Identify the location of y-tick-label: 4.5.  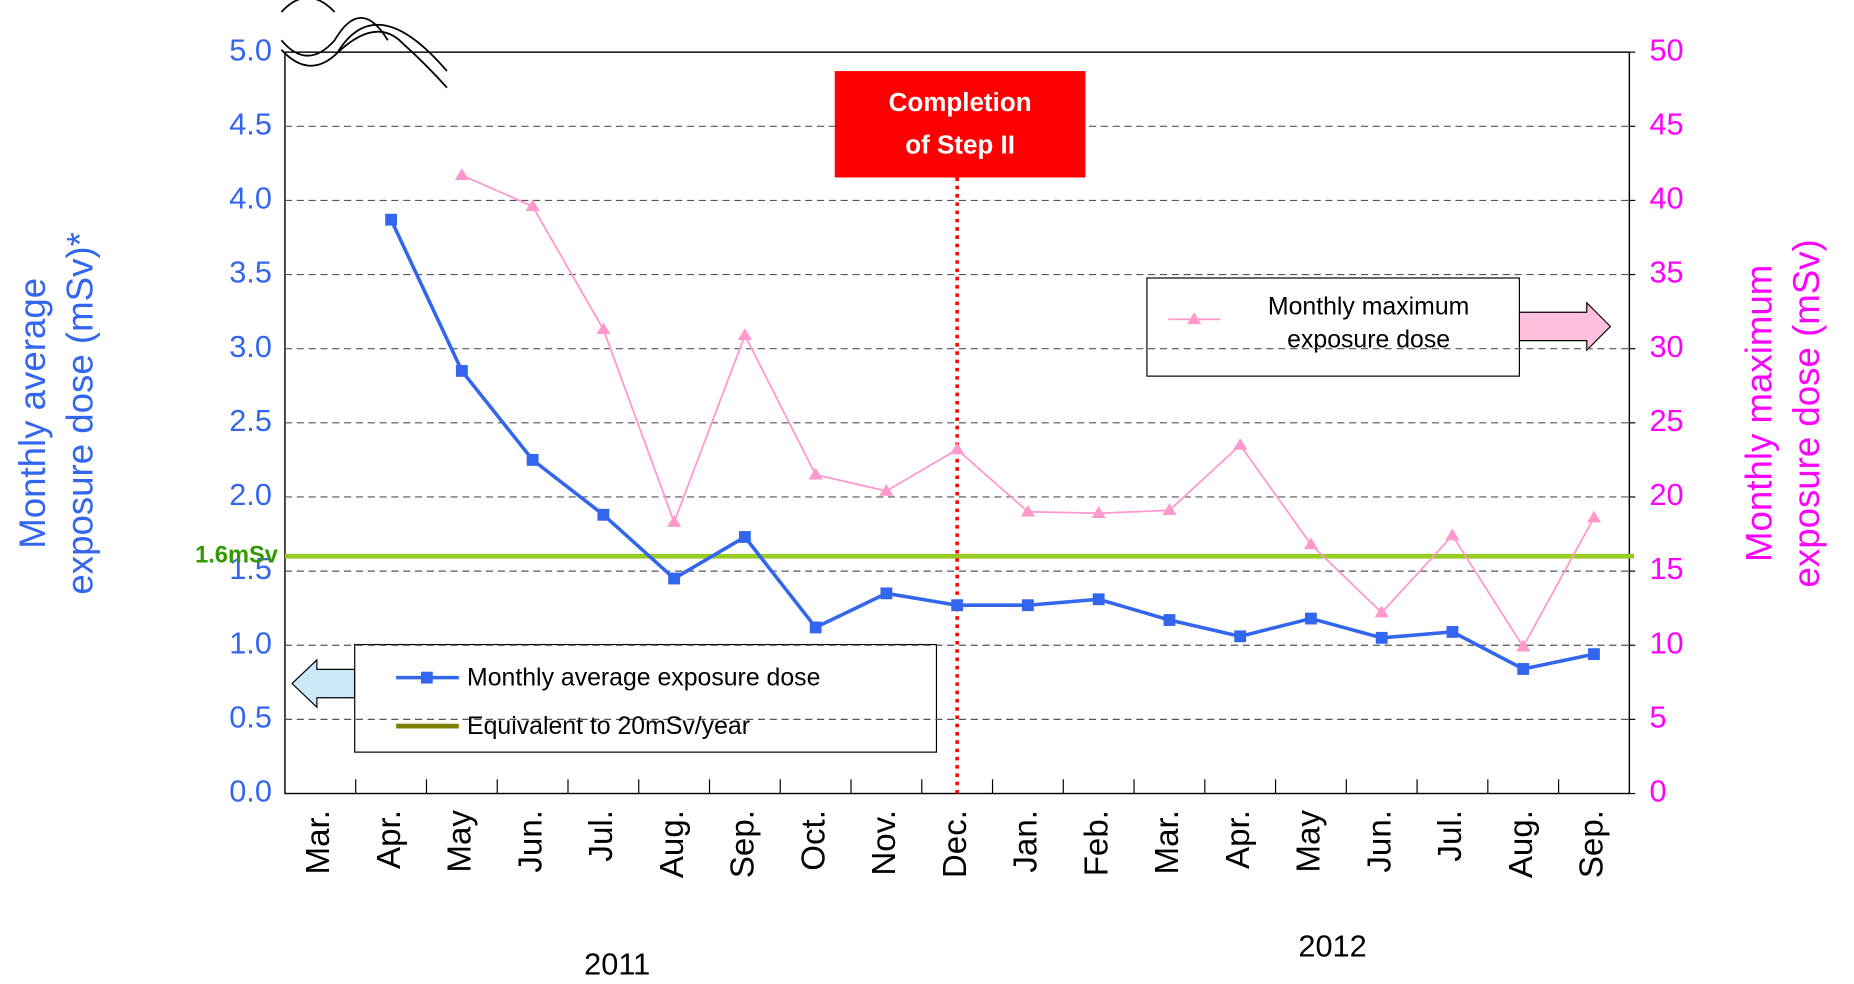
(250, 123).